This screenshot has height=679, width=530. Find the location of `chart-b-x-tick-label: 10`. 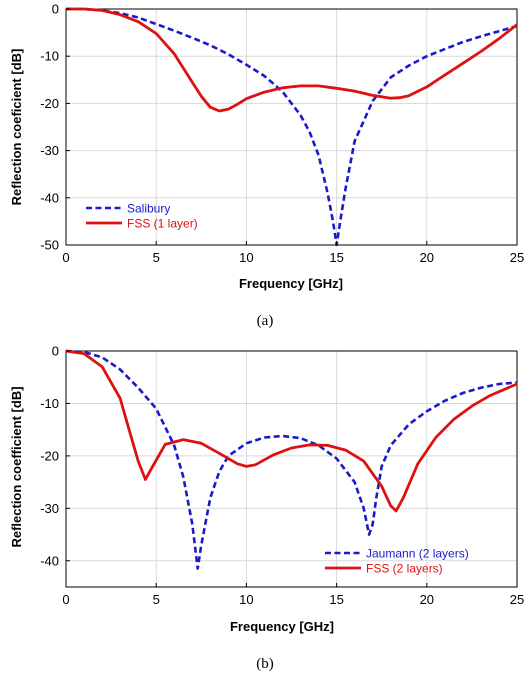

chart-b-x-tick-label: 10 is located at coordinates (246, 599).